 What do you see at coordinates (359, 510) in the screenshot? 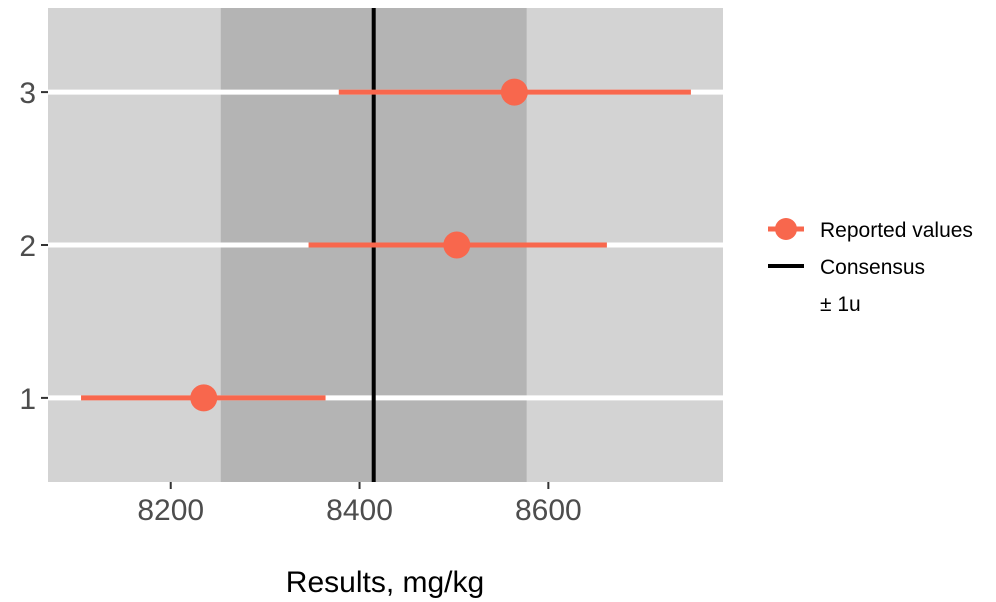
I see `x-tick-label-8400: 8400` at bounding box center [359, 510].